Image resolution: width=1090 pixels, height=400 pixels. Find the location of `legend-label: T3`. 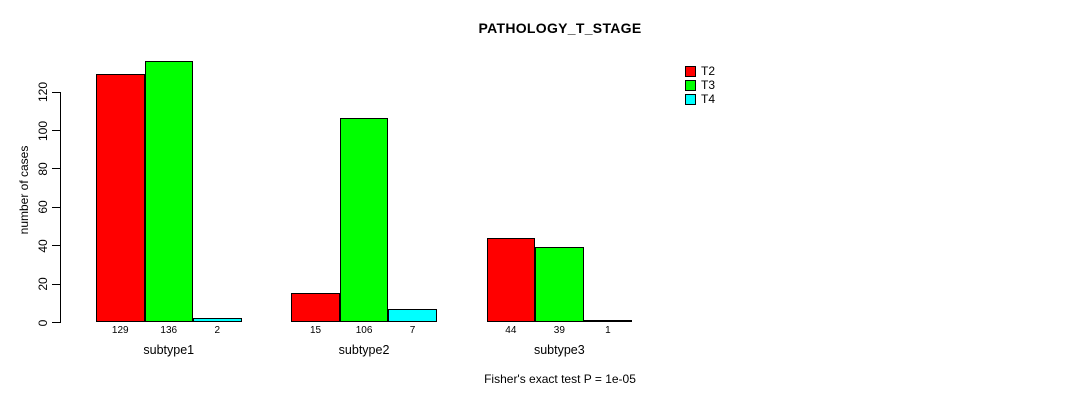

legend-label: T3 is located at coordinates (708, 85).